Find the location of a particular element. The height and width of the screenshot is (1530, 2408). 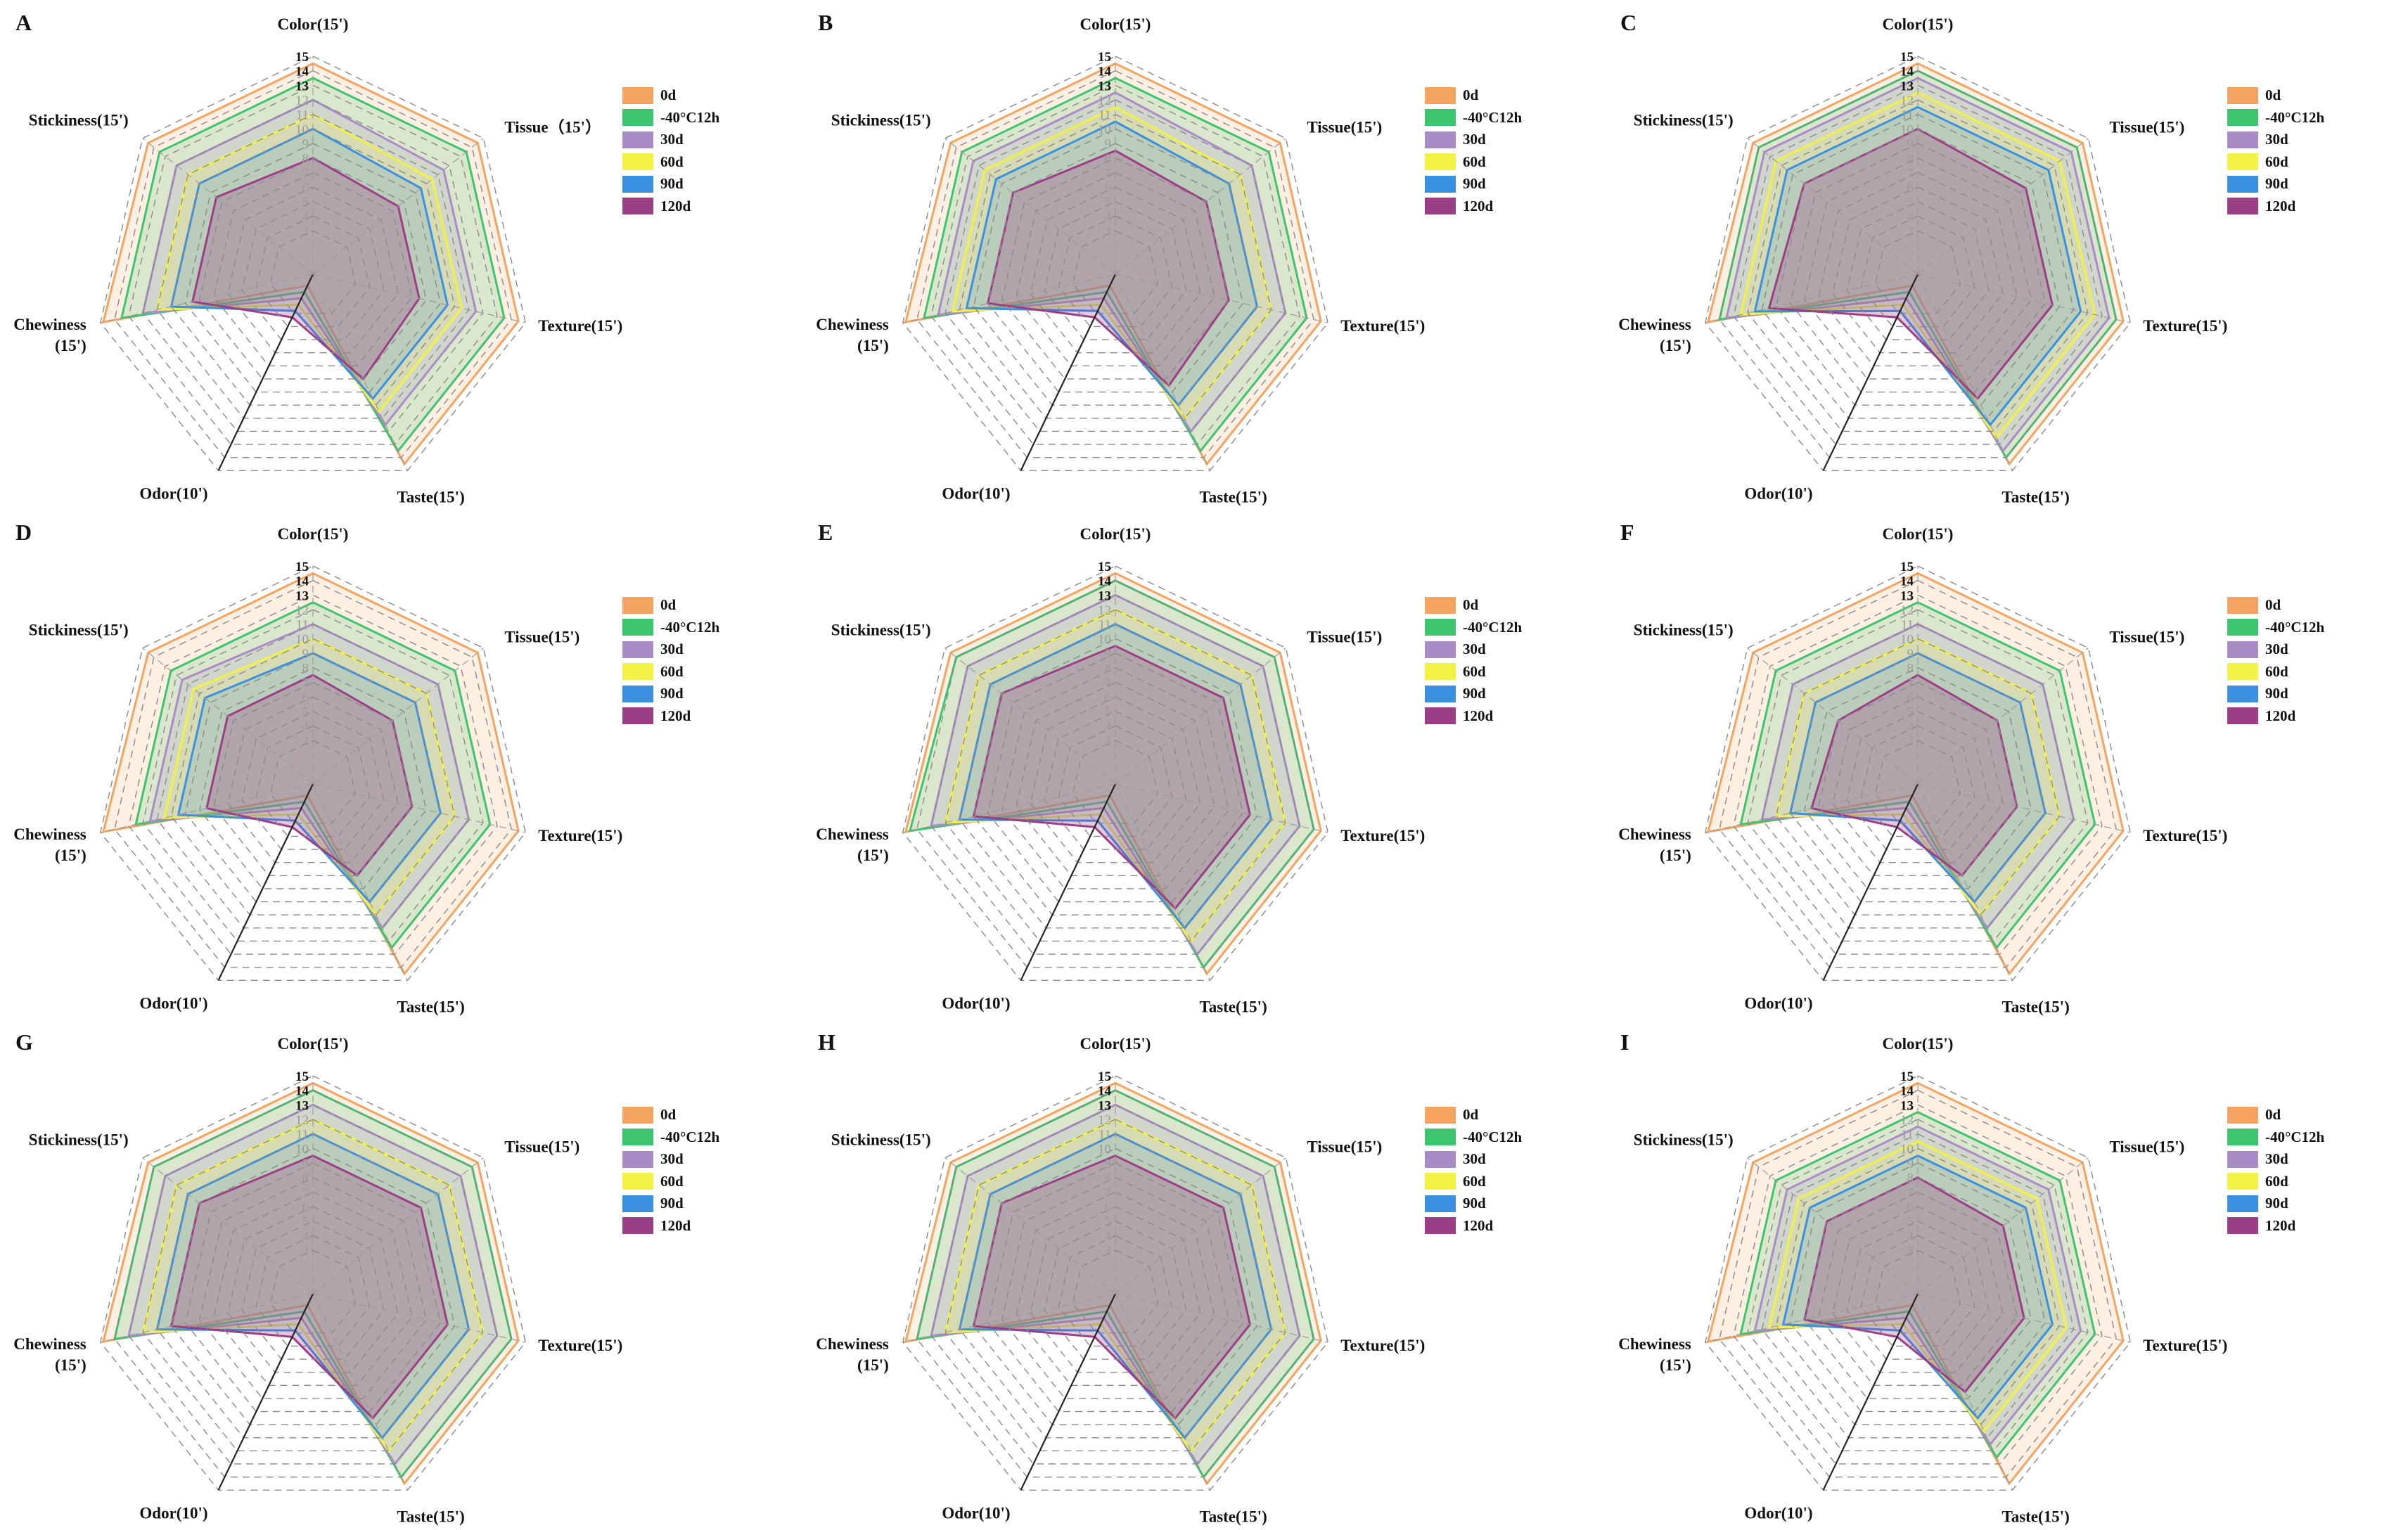

axis-label: Texture(15') is located at coordinates (580, 835).